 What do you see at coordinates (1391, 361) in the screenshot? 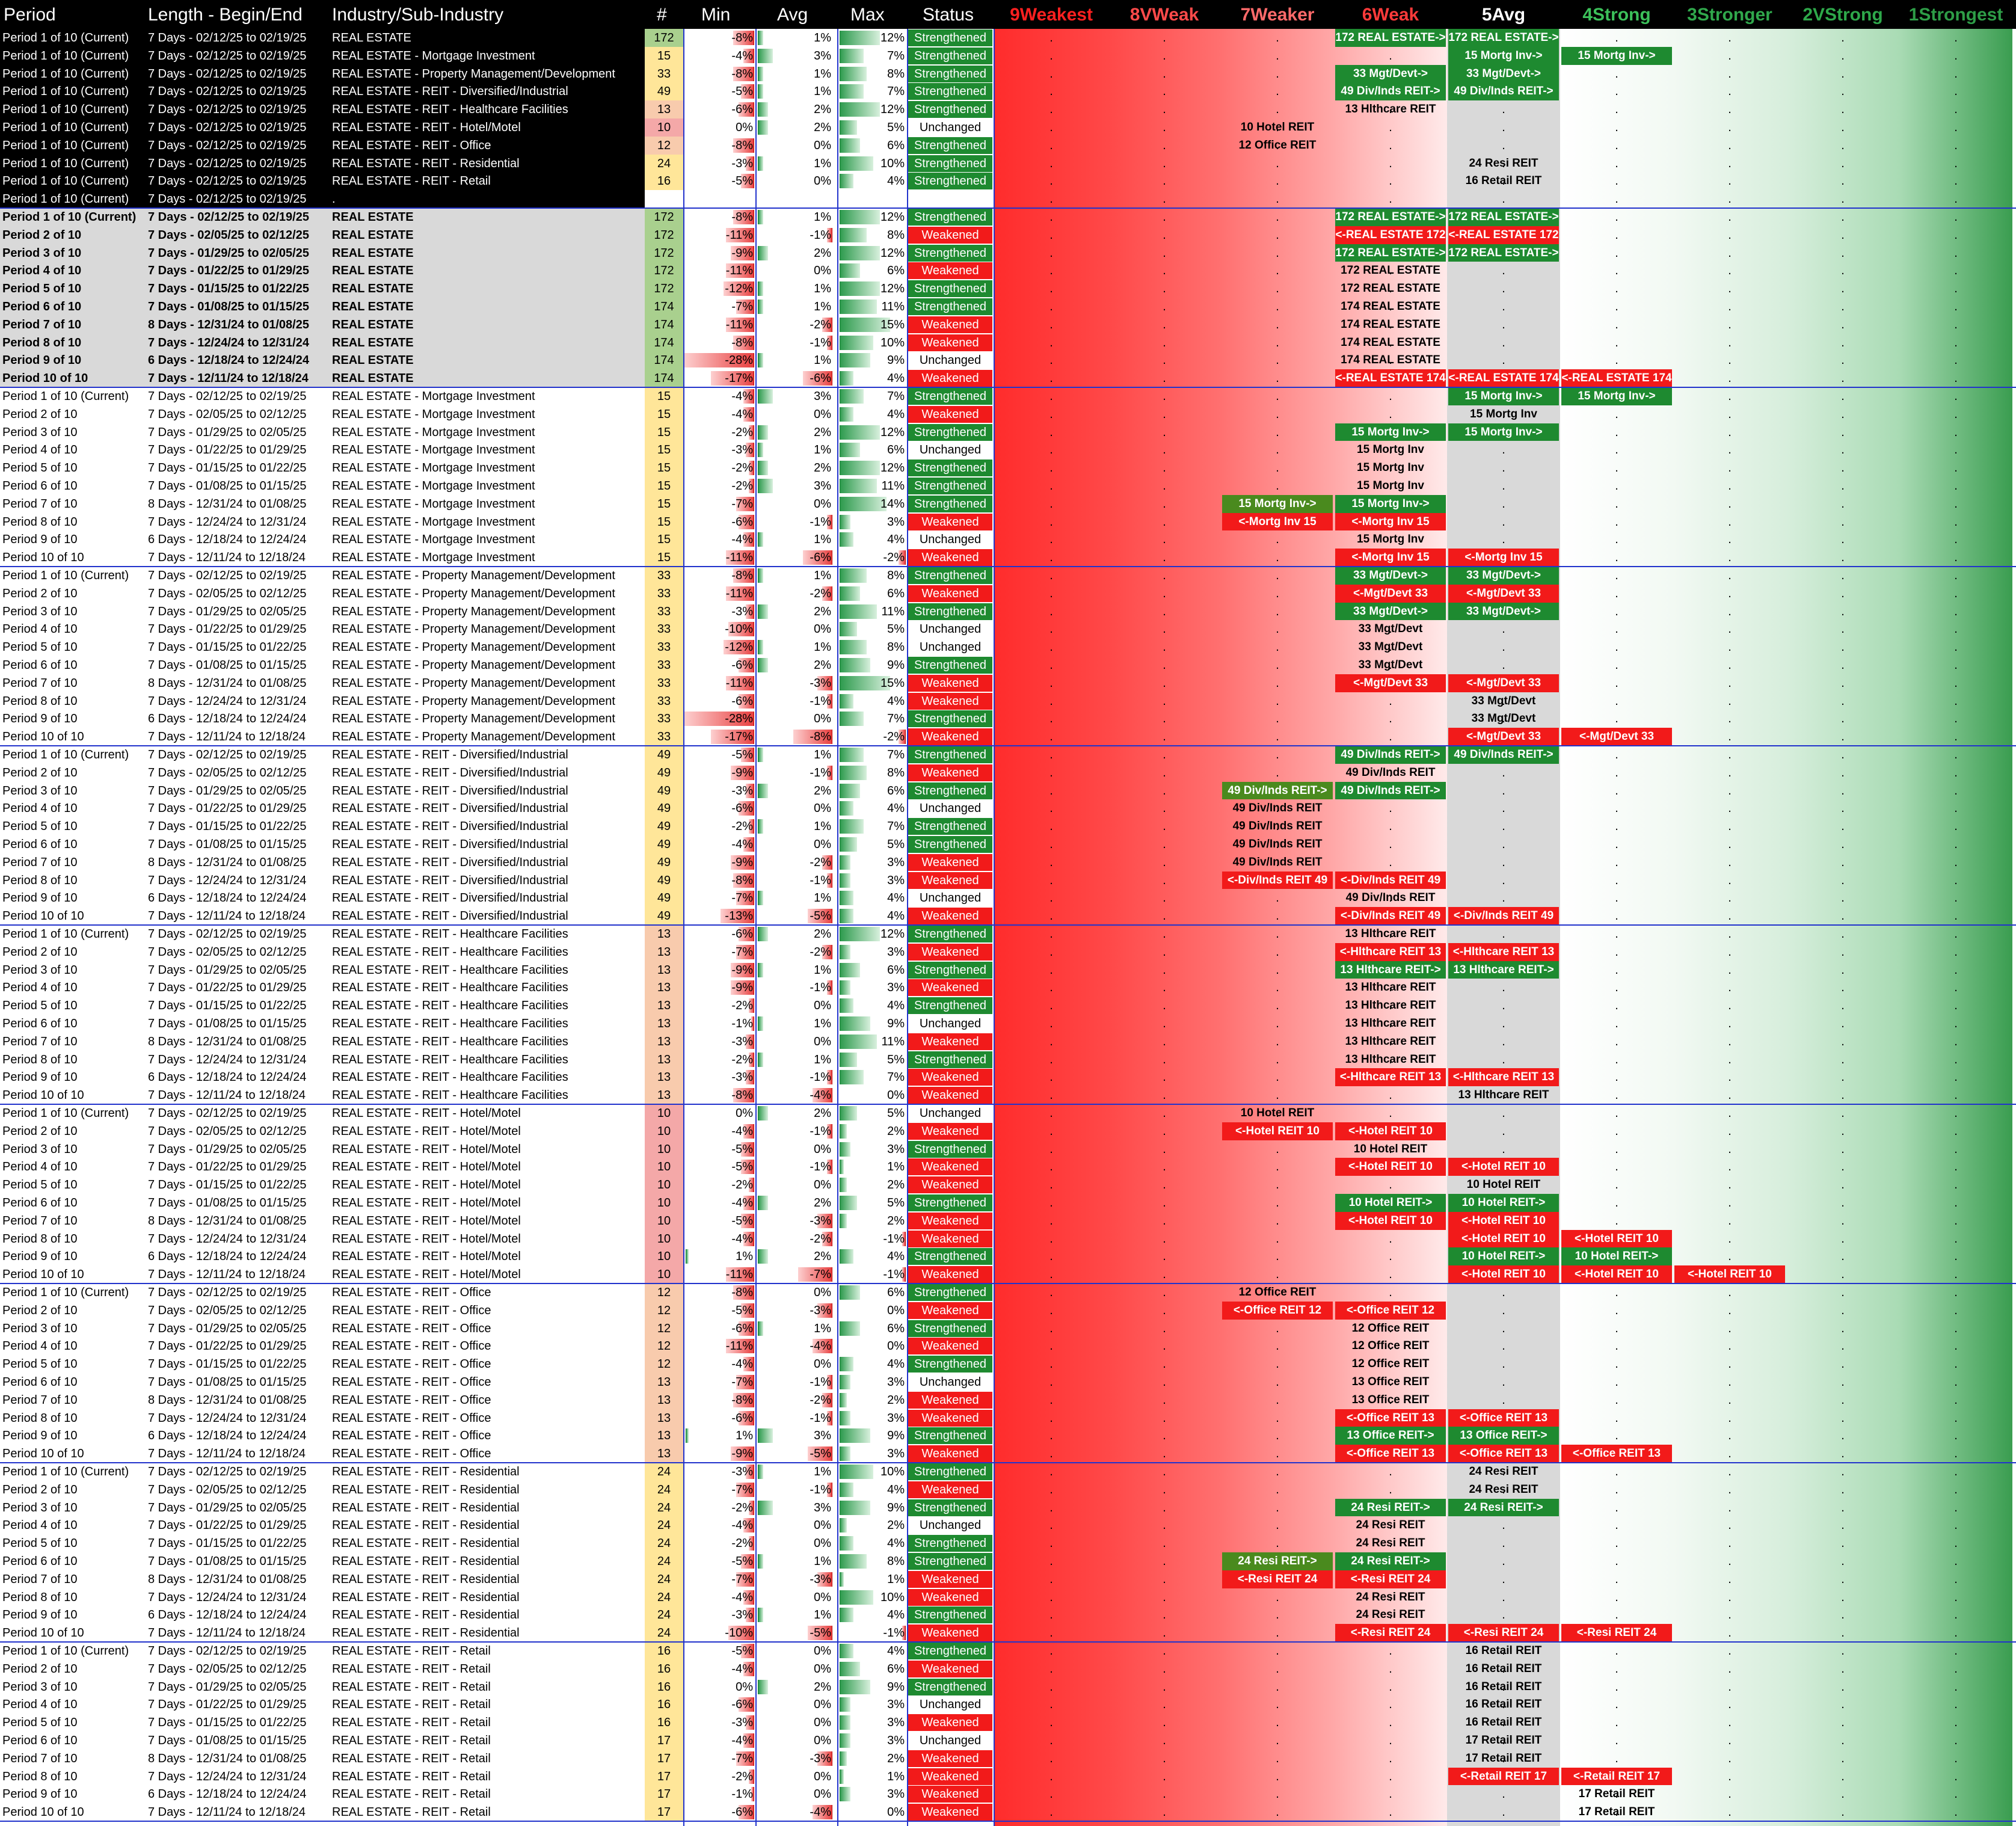
I see `zone-label: 174 REAL ESTATE` at bounding box center [1391, 361].